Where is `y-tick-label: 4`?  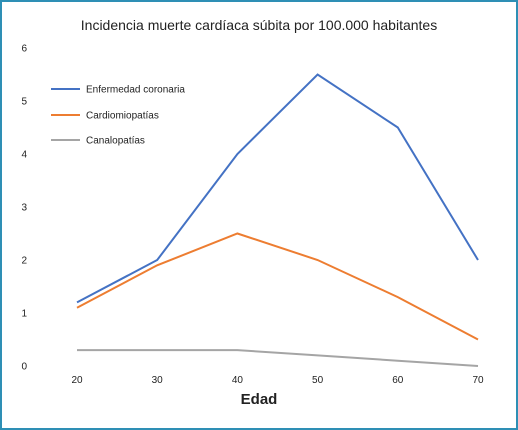 y-tick-label: 4 is located at coordinates (24, 155).